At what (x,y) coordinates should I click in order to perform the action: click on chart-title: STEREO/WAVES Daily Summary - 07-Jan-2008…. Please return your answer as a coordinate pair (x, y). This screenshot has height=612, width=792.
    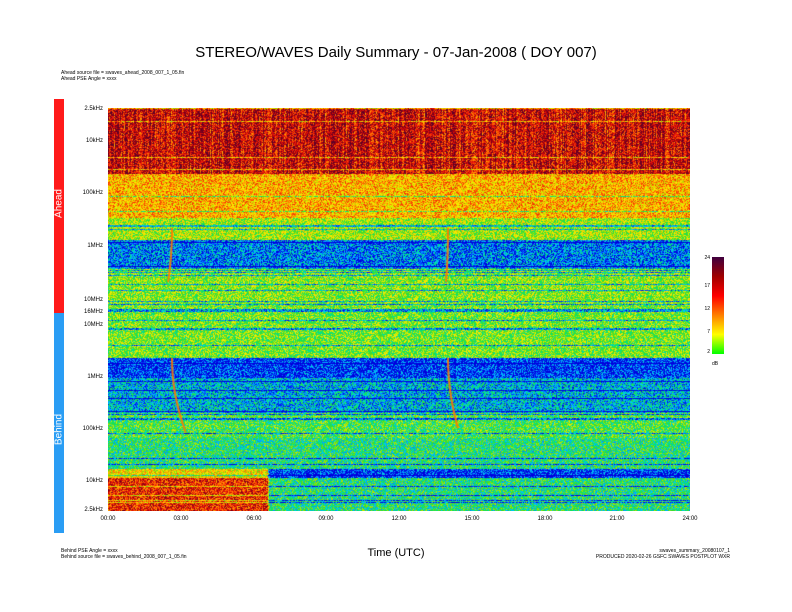
    Looking at the image, I should click on (396, 52).